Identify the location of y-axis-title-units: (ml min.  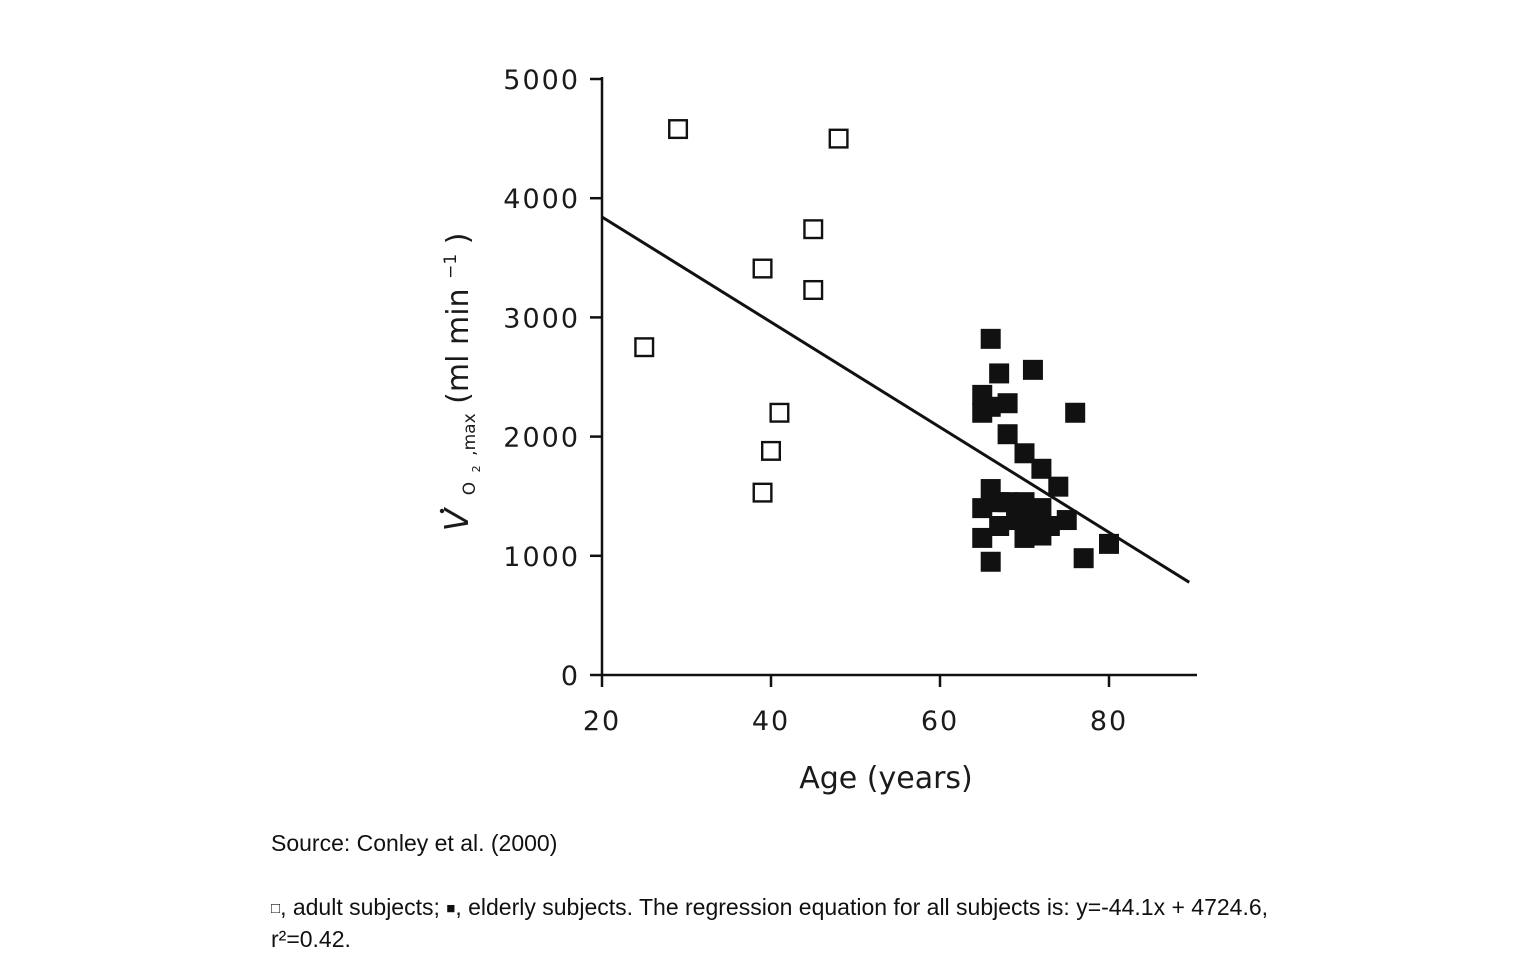
(458, 345).